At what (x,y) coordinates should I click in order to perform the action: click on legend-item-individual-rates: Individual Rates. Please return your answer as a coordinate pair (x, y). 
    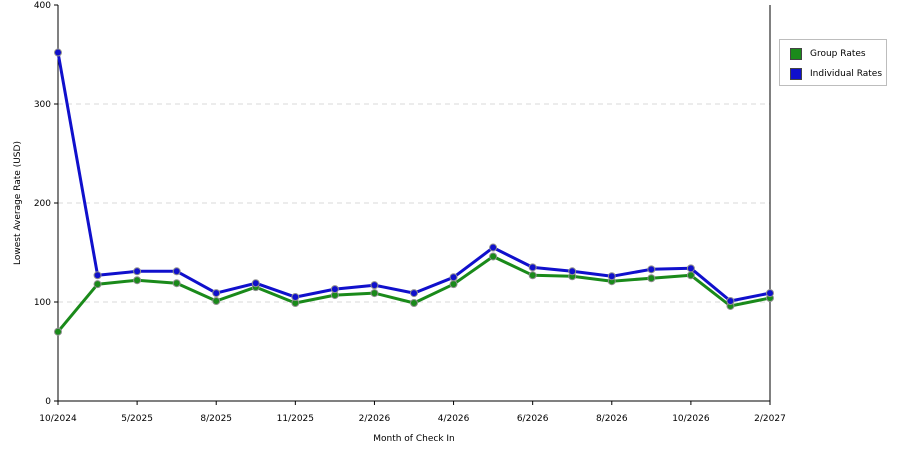
    Looking at the image, I should click on (836, 74).